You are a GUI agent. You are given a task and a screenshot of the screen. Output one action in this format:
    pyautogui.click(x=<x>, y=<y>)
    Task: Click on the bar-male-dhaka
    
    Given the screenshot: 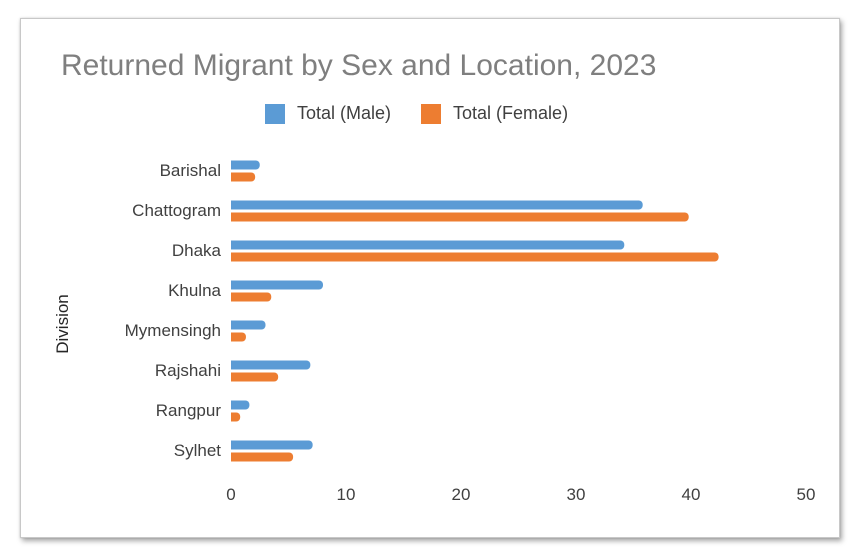 What is the action you would take?
    pyautogui.click(x=428, y=245)
    